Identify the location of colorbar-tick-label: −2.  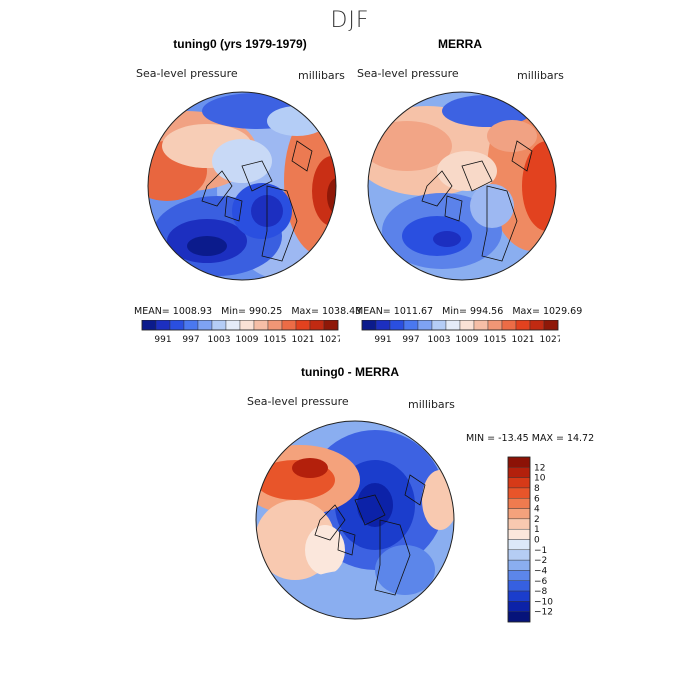
(540, 561).